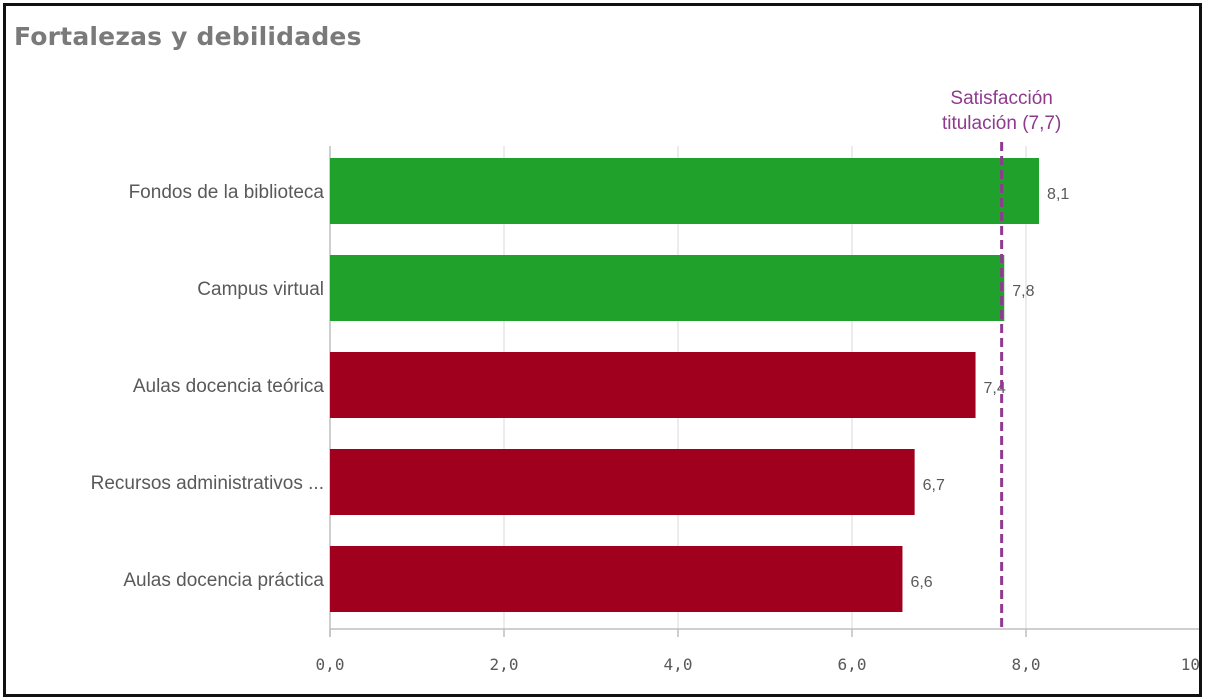 This screenshot has height=700, width=1209. Describe the element at coordinates (227, 192) in the screenshot. I see `category-label: Fondos de la biblioteca` at that location.